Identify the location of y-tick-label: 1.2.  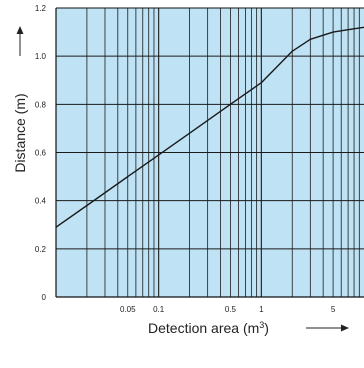
(41, 8).